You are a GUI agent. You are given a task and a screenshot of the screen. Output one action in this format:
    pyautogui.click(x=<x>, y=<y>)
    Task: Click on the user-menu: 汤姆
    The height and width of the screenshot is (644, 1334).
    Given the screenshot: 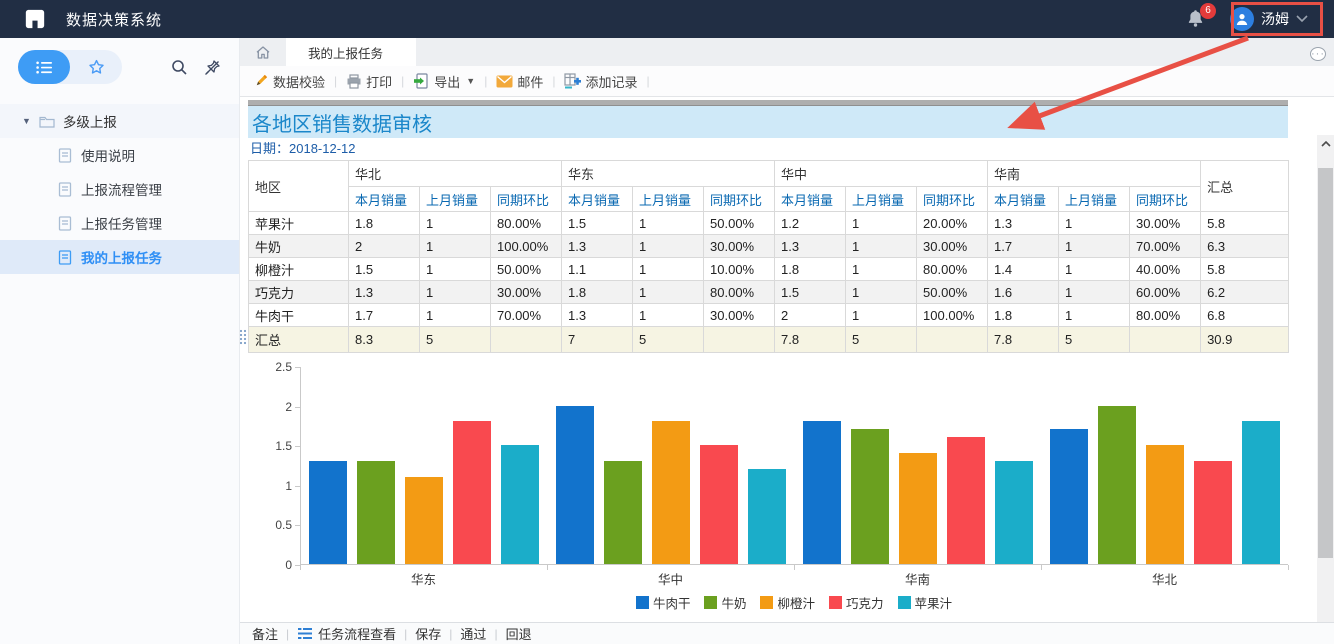 What is the action you would take?
    pyautogui.click(x=1272, y=19)
    